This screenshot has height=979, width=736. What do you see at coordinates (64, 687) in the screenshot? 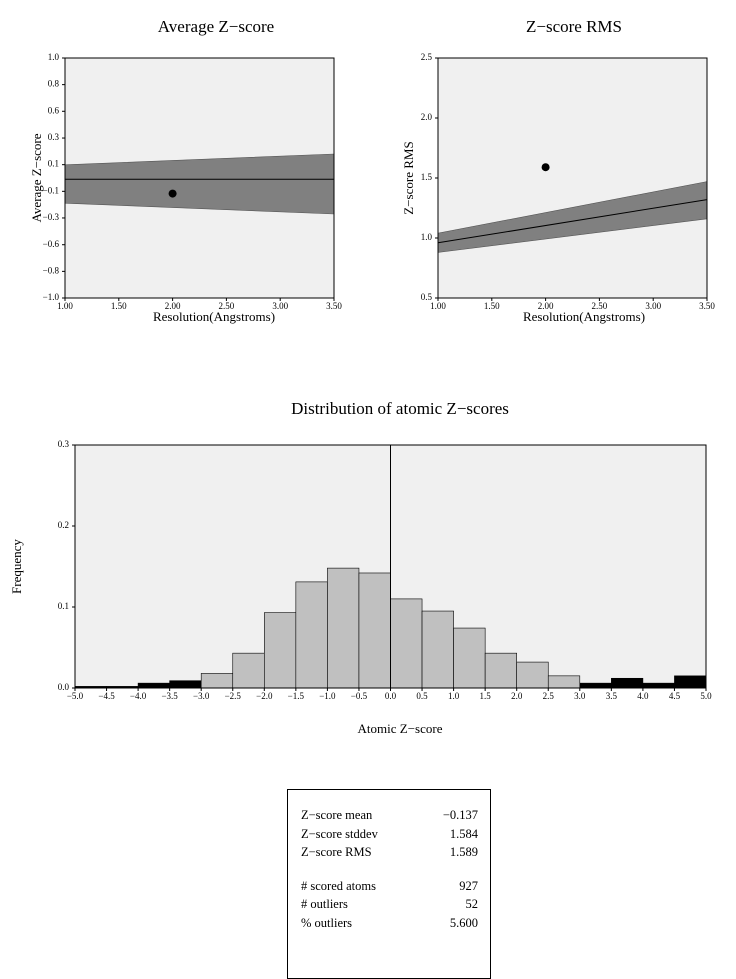
I see `y-tick-label: 0.0` at bounding box center [64, 687].